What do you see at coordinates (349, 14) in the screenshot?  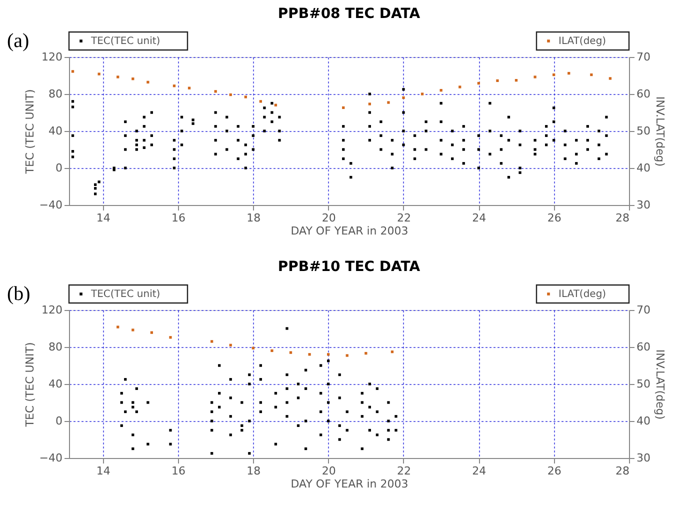 I see `chart-title: PPB#08 TEC DATA` at bounding box center [349, 14].